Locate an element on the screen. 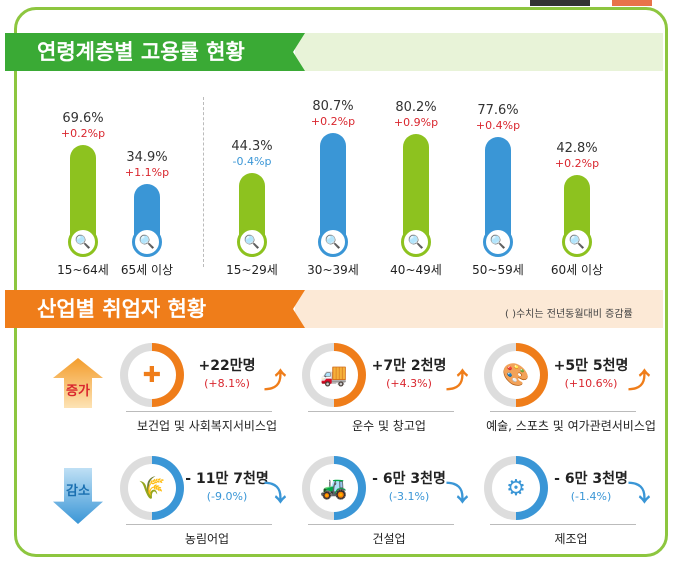  industry-name: 보건업 및 사회복지서비스업 is located at coordinates (207, 426).